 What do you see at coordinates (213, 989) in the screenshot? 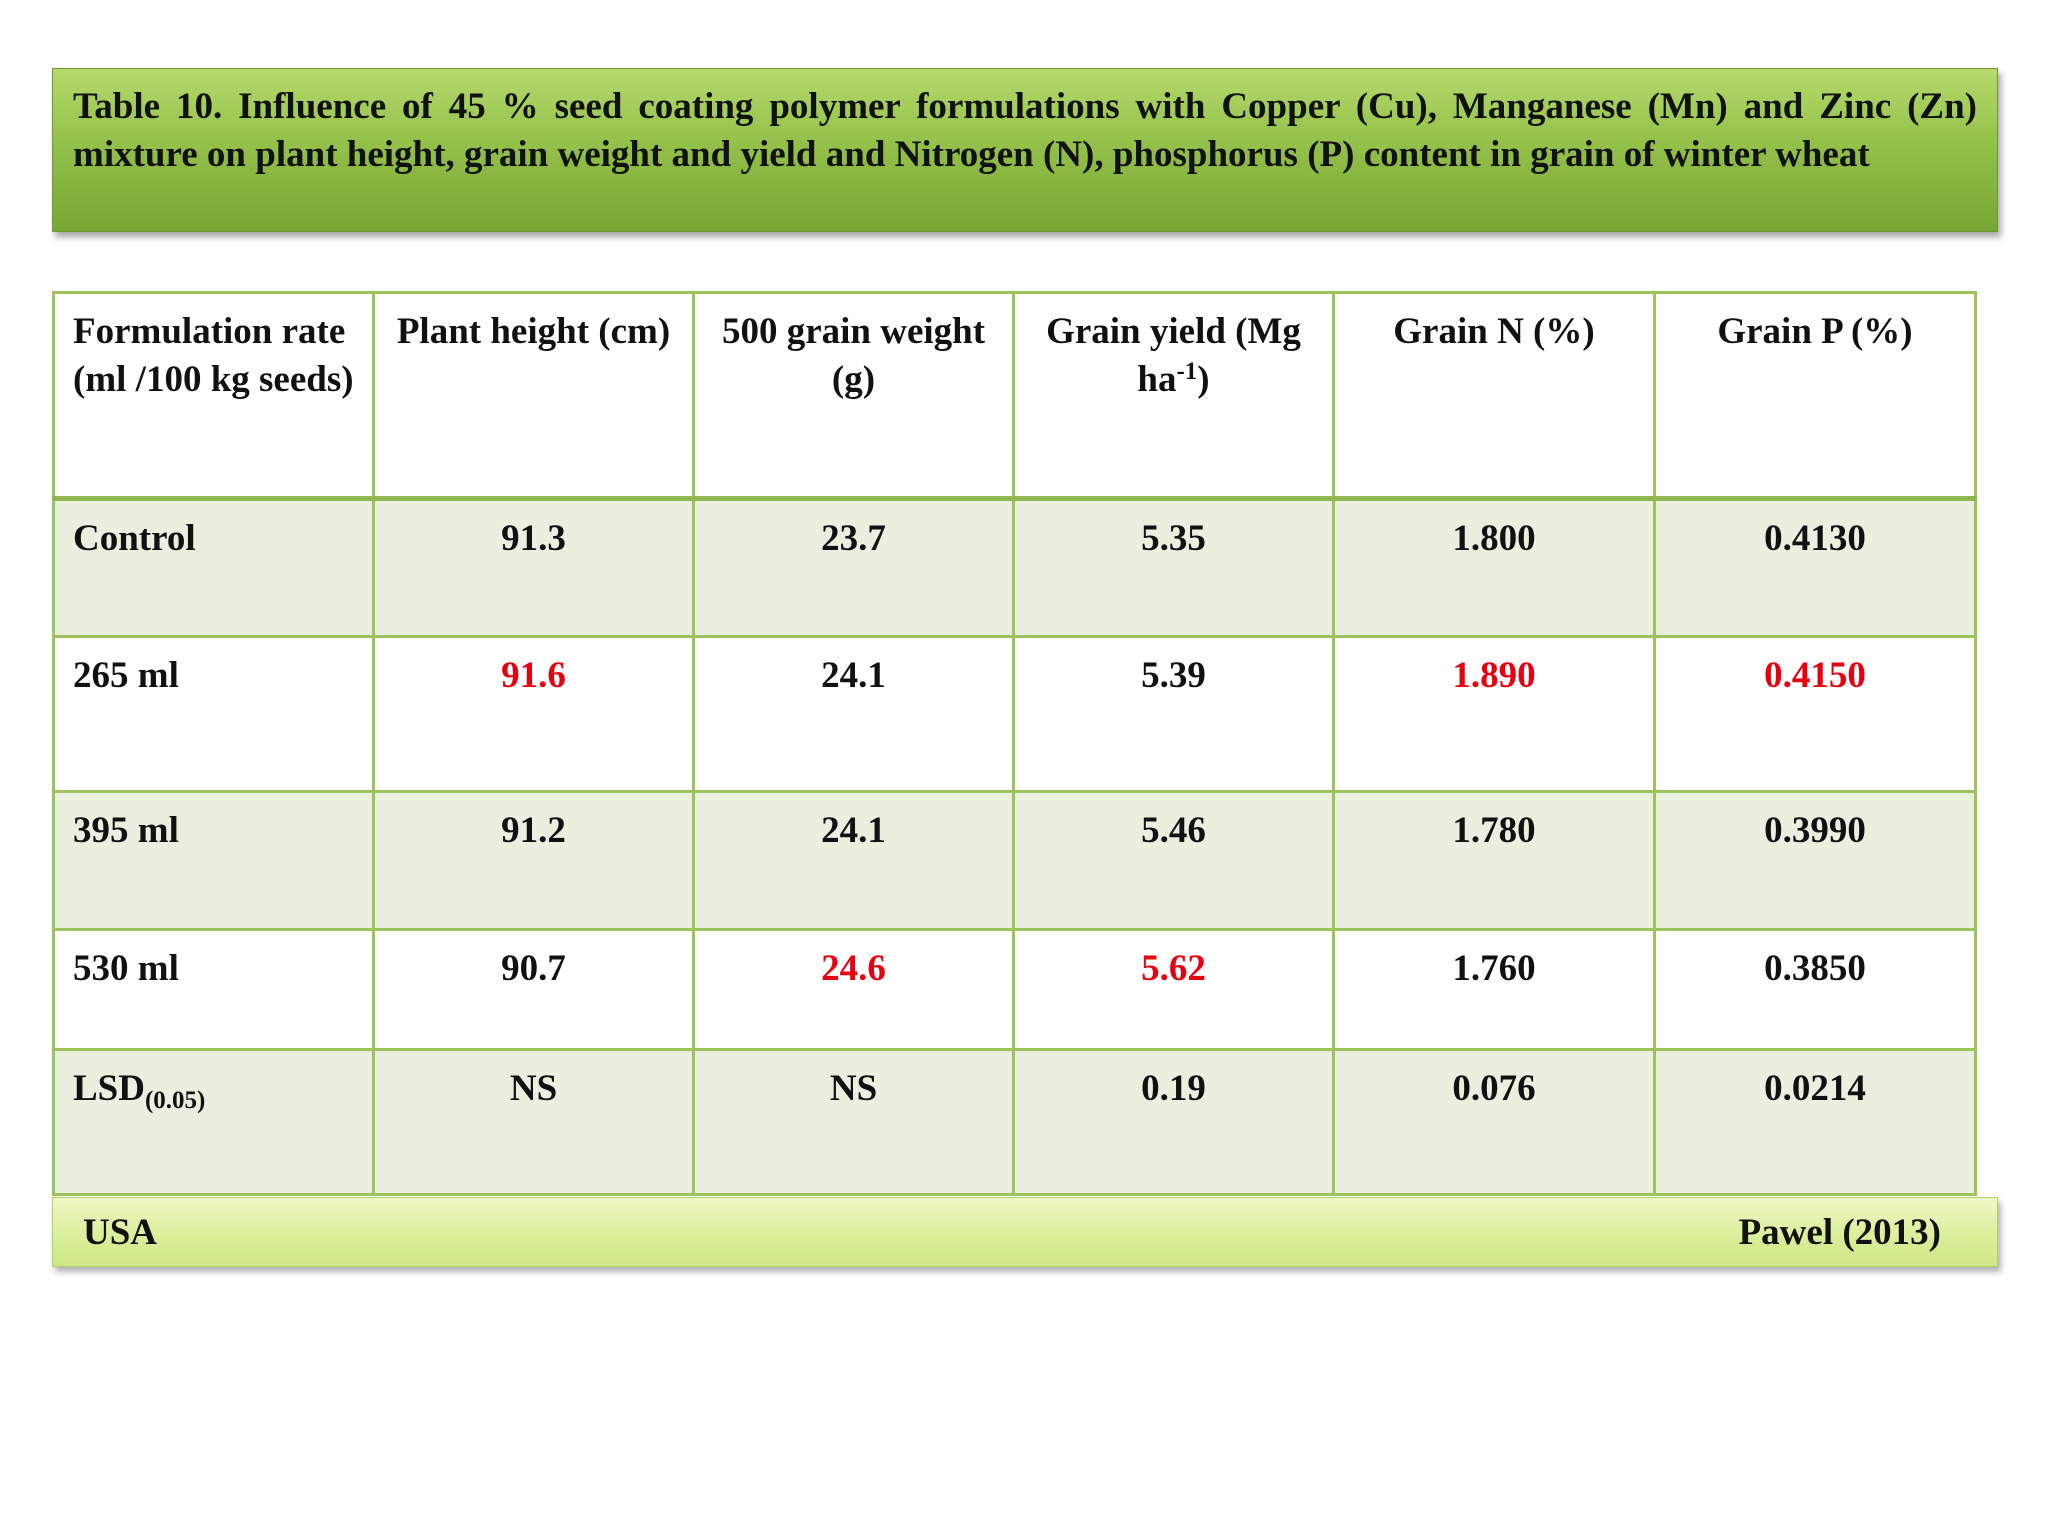
I see `row-label: 530 ml` at bounding box center [213, 989].